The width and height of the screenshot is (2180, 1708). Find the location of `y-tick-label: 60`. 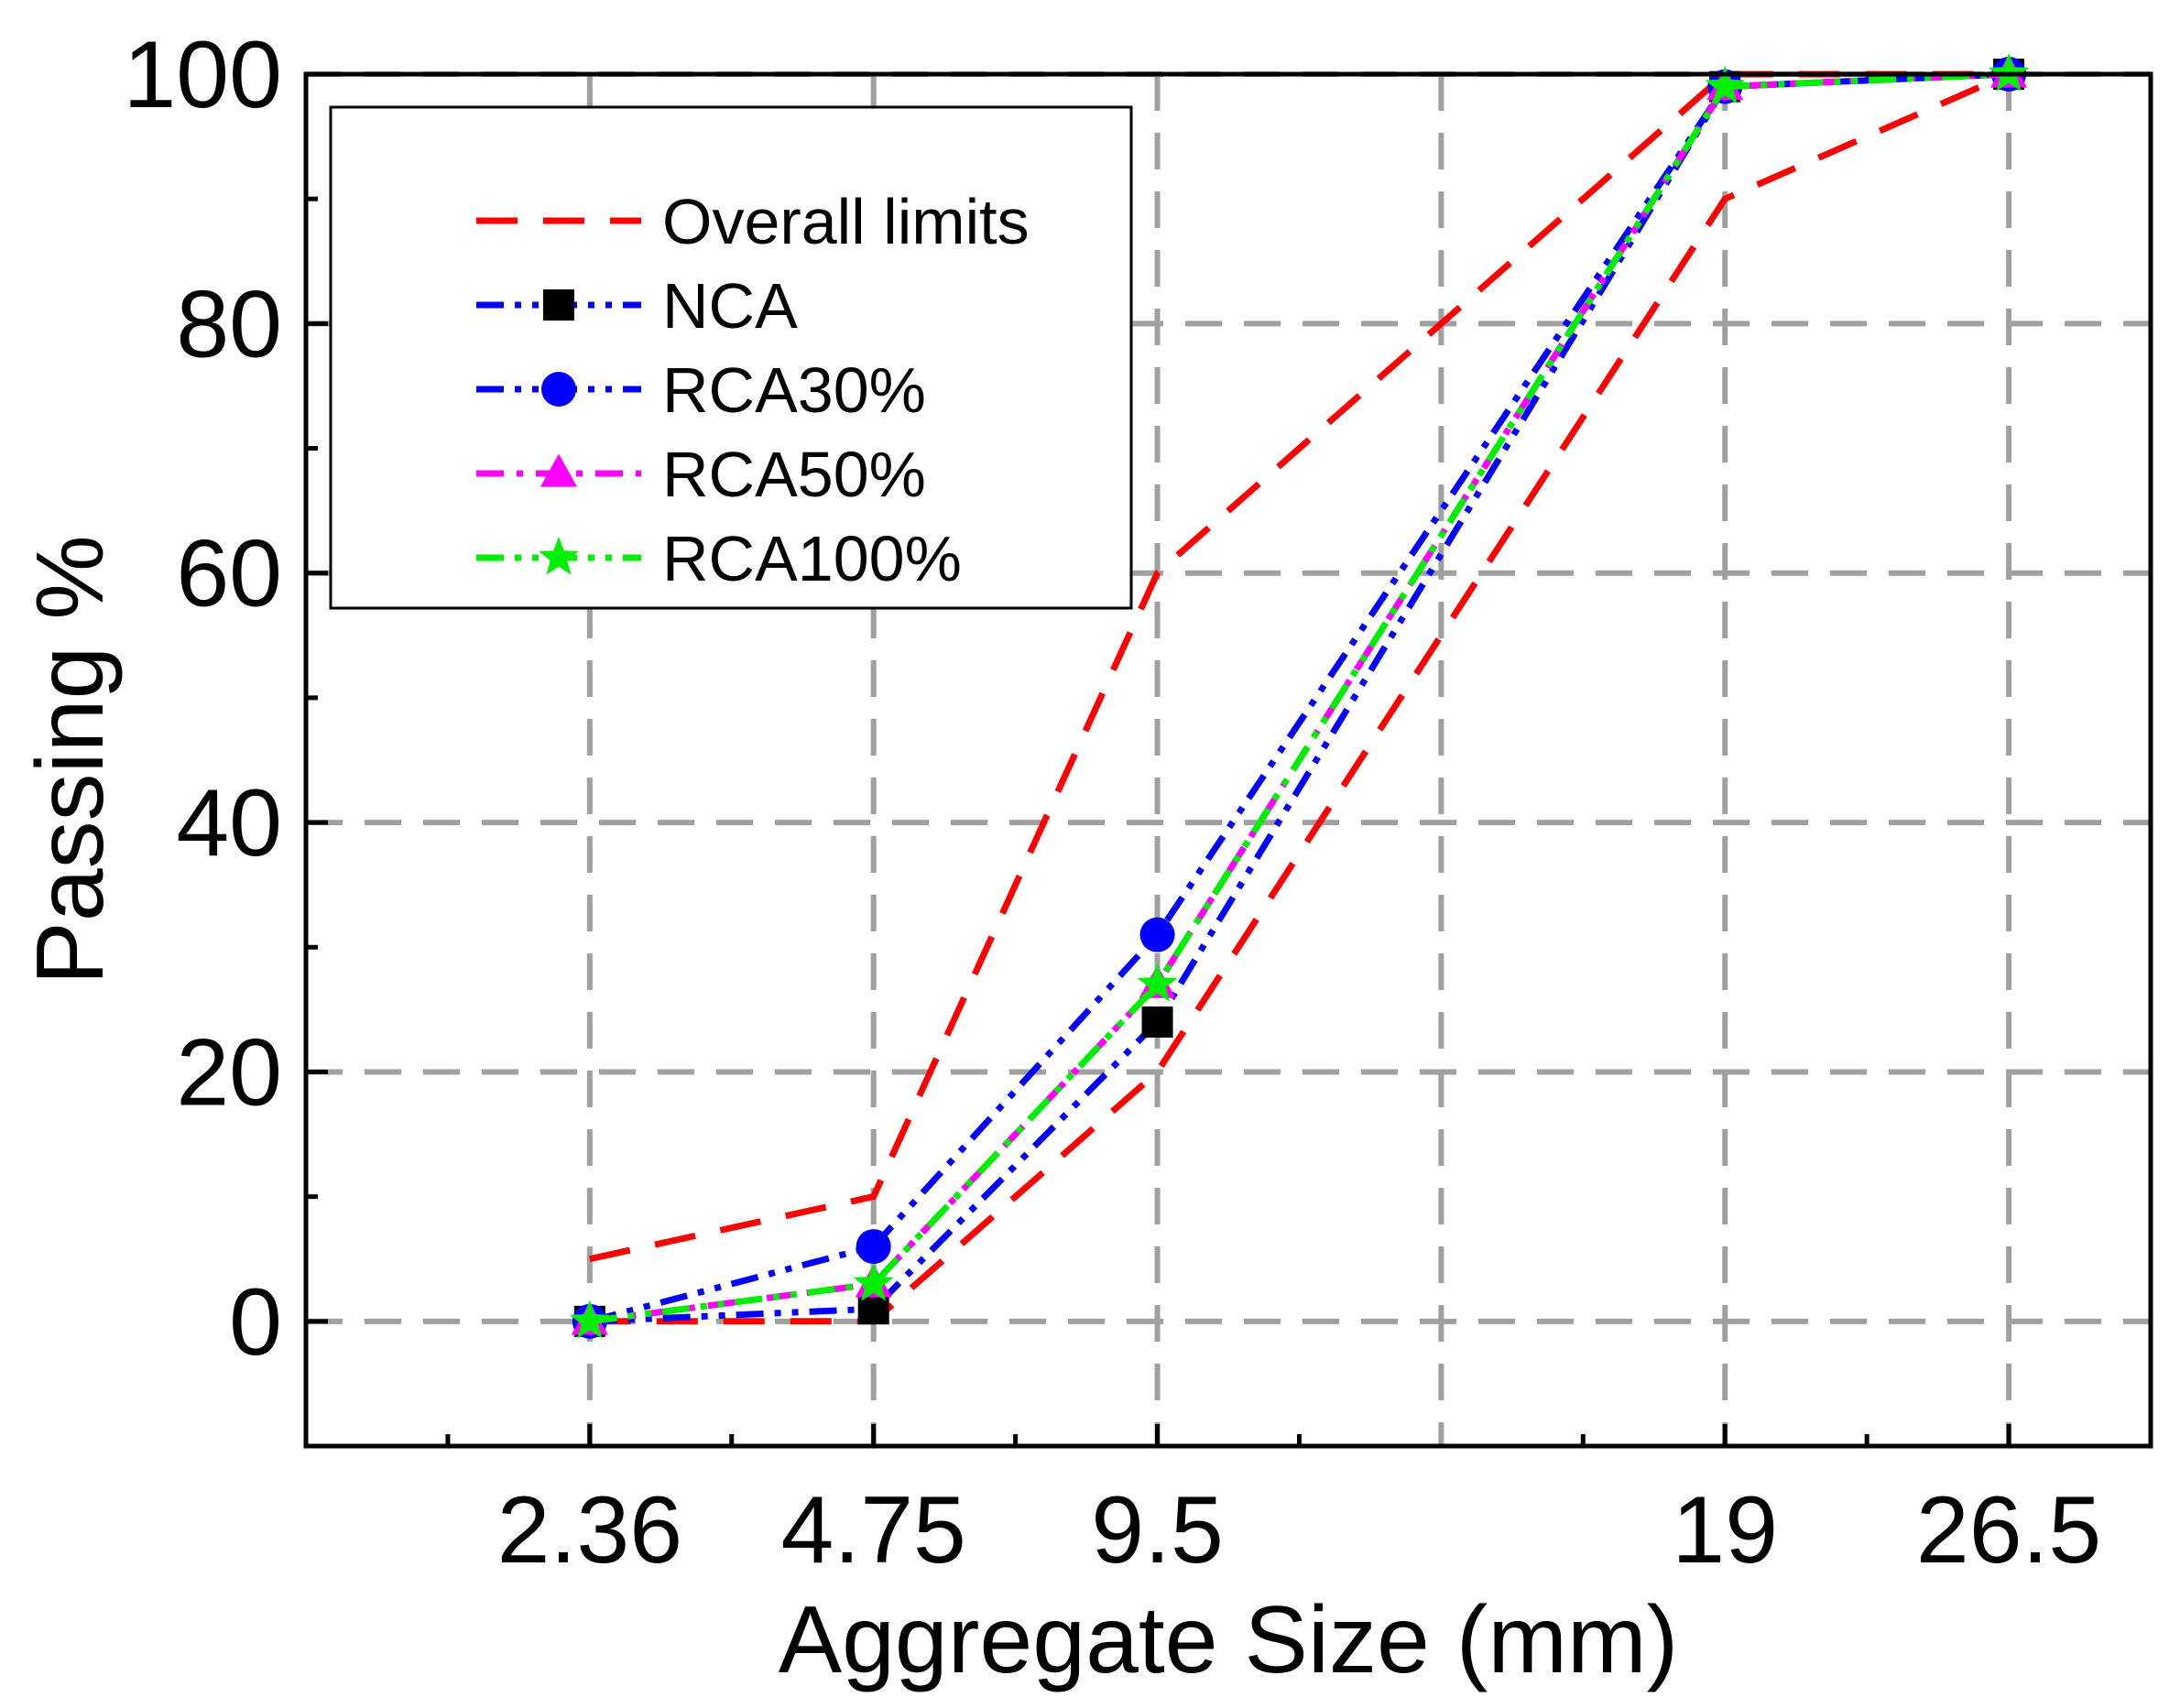

y-tick-label: 60 is located at coordinates (229, 574).